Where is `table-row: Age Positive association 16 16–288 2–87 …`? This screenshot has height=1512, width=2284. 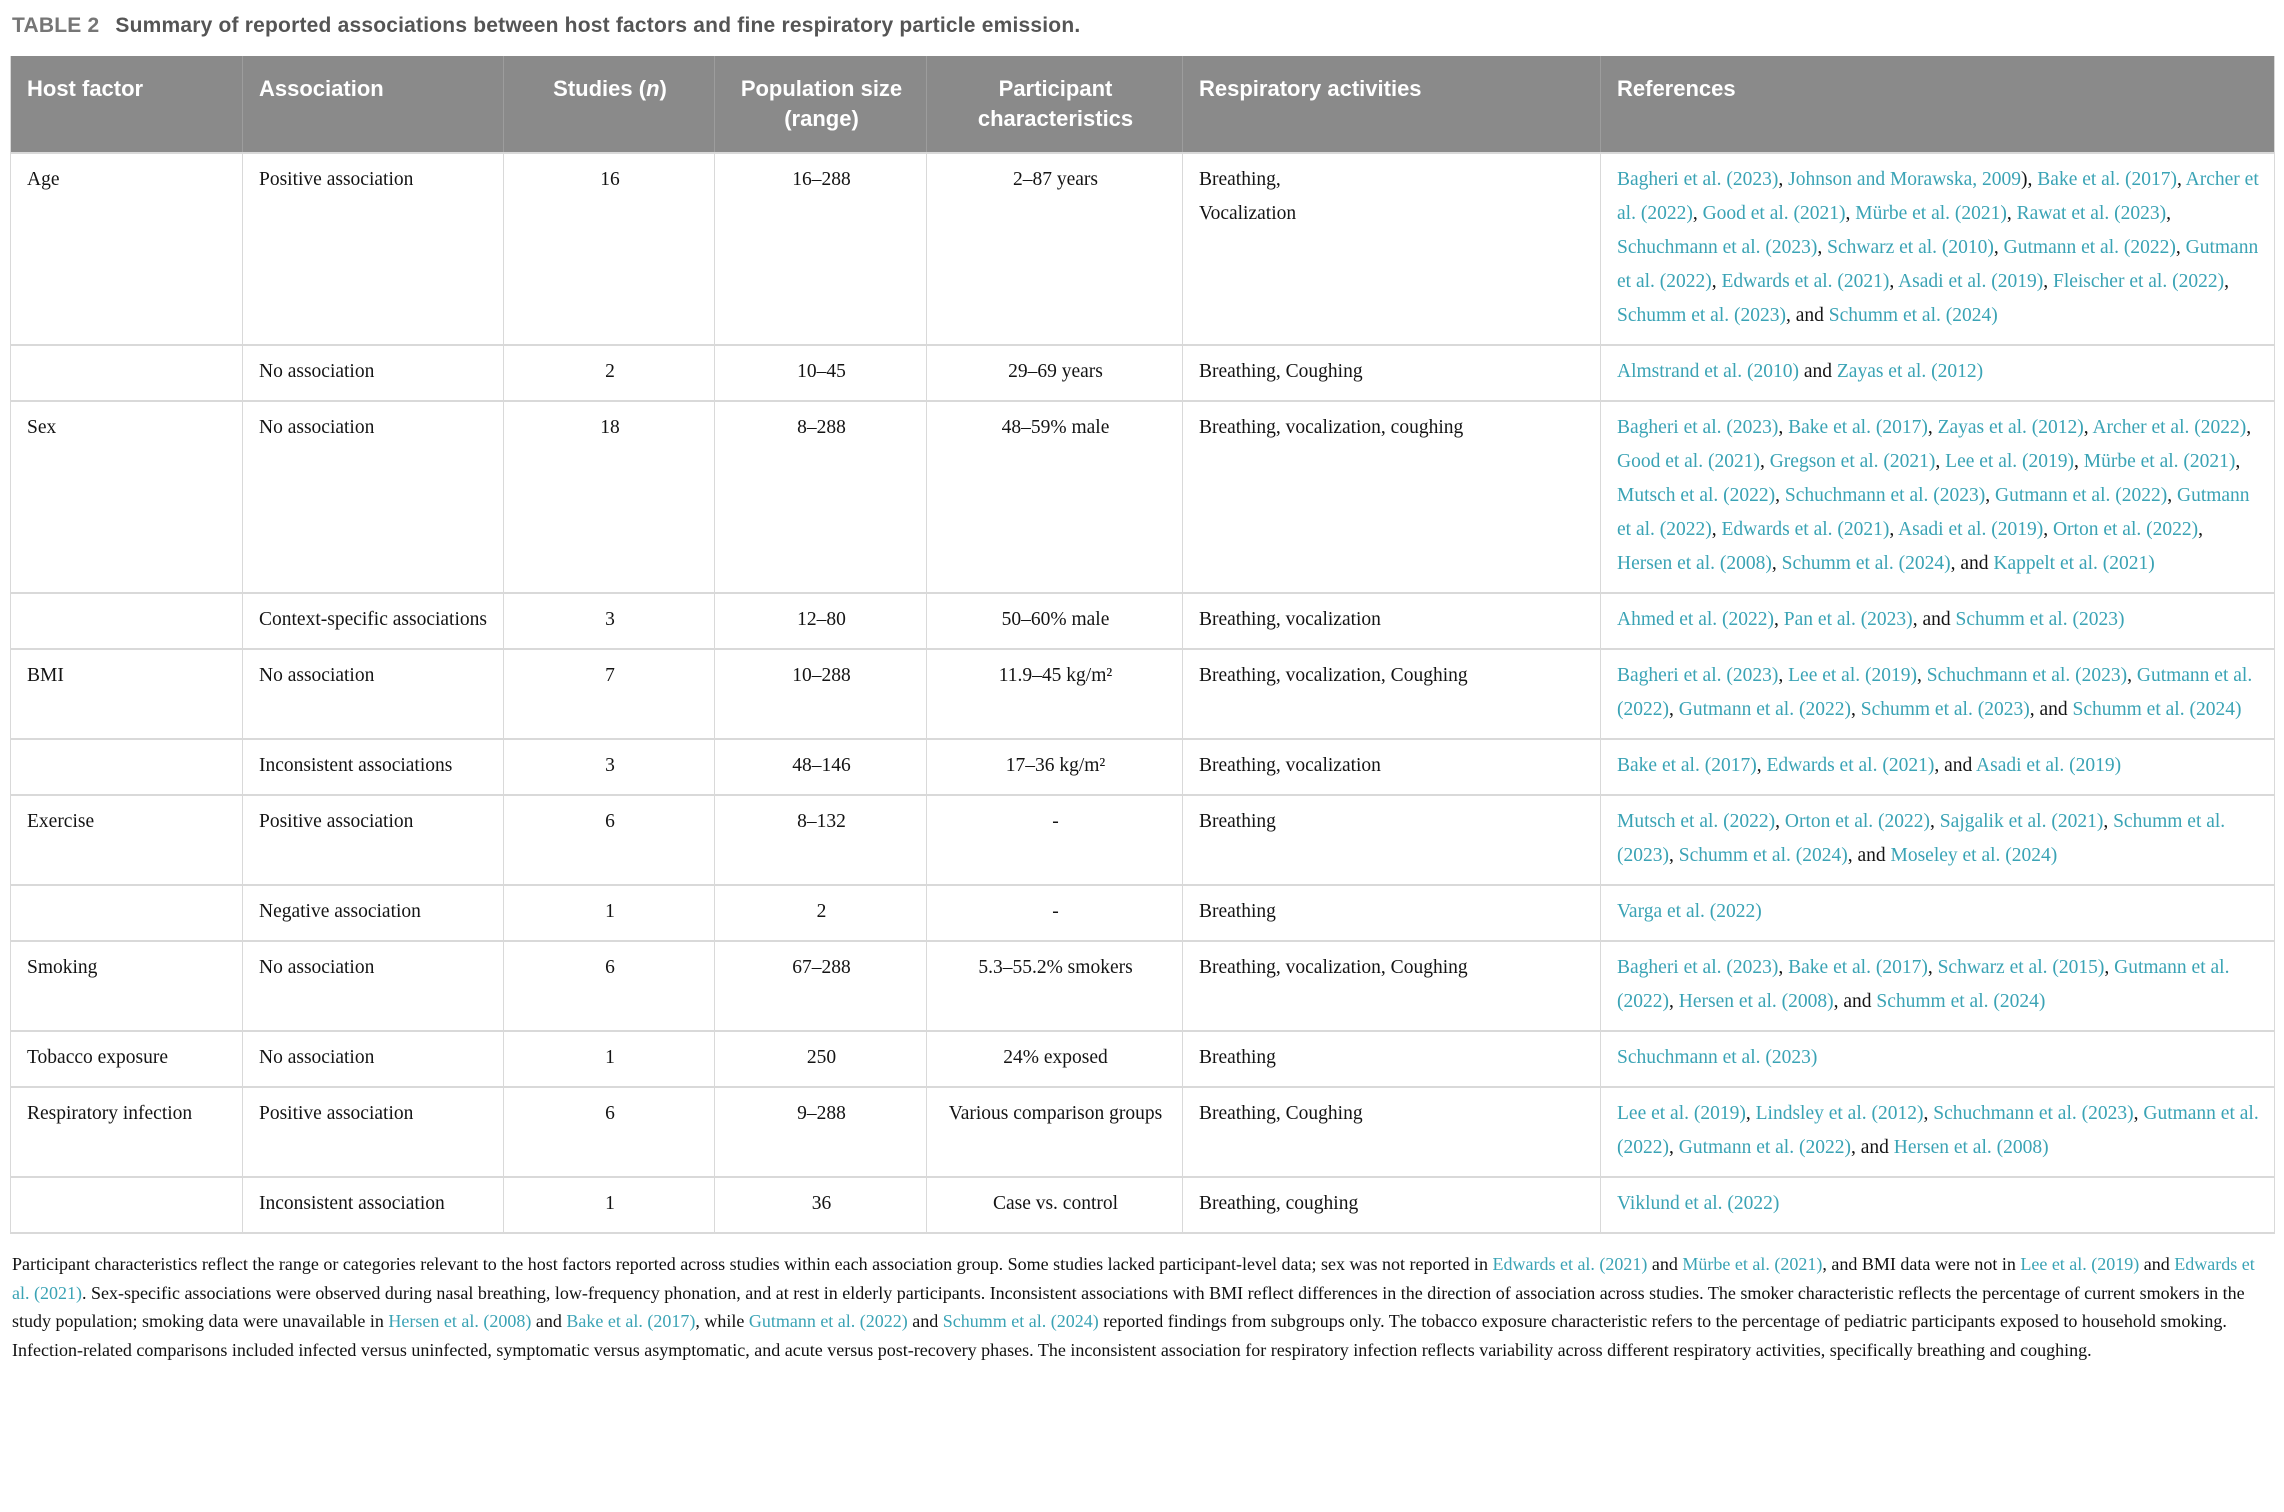 table-row: Age Positive association 16 16–288 2–87 … is located at coordinates (1142, 248).